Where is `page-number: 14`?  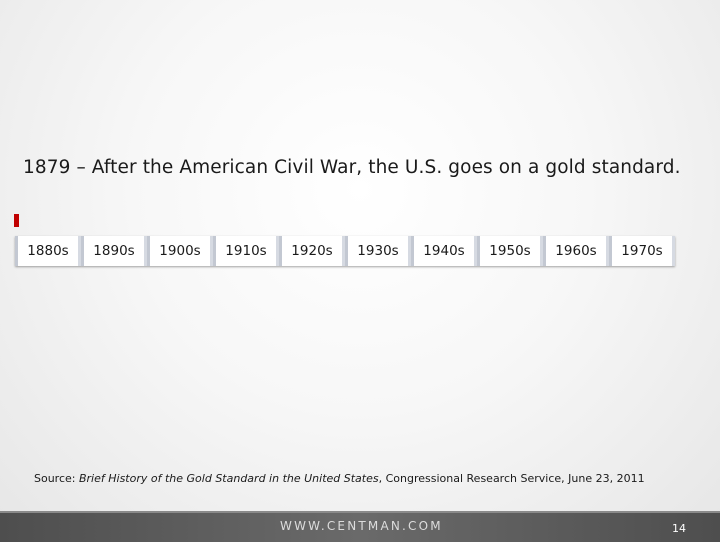
page-number: 14 is located at coordinates (679, 528).